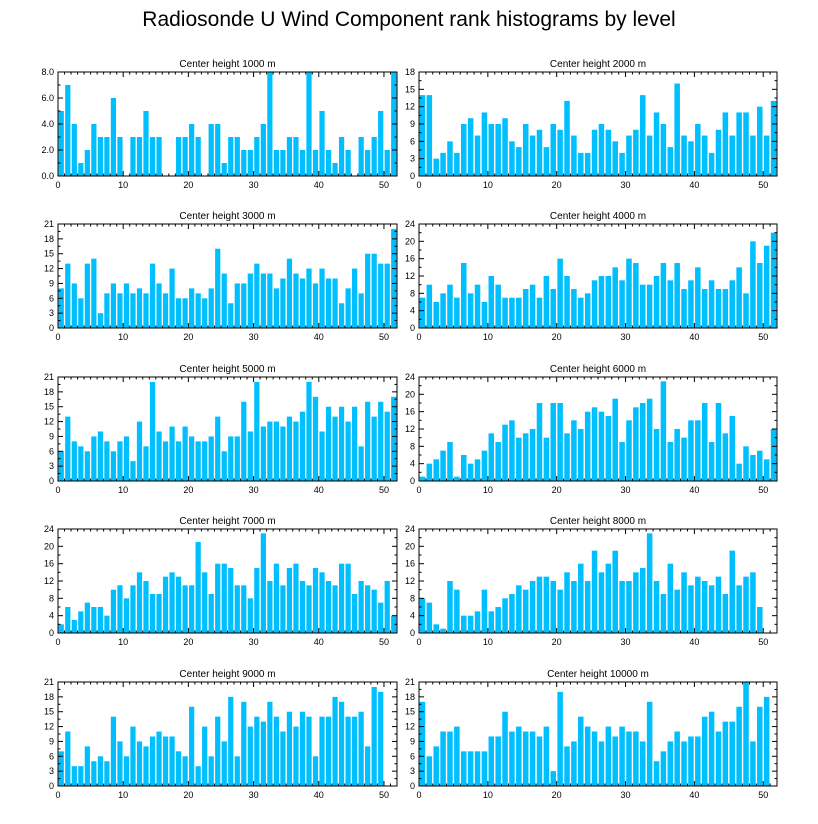 The image size is (818, 824). I want to click on y-tick-label: 24, so click(410, 224).